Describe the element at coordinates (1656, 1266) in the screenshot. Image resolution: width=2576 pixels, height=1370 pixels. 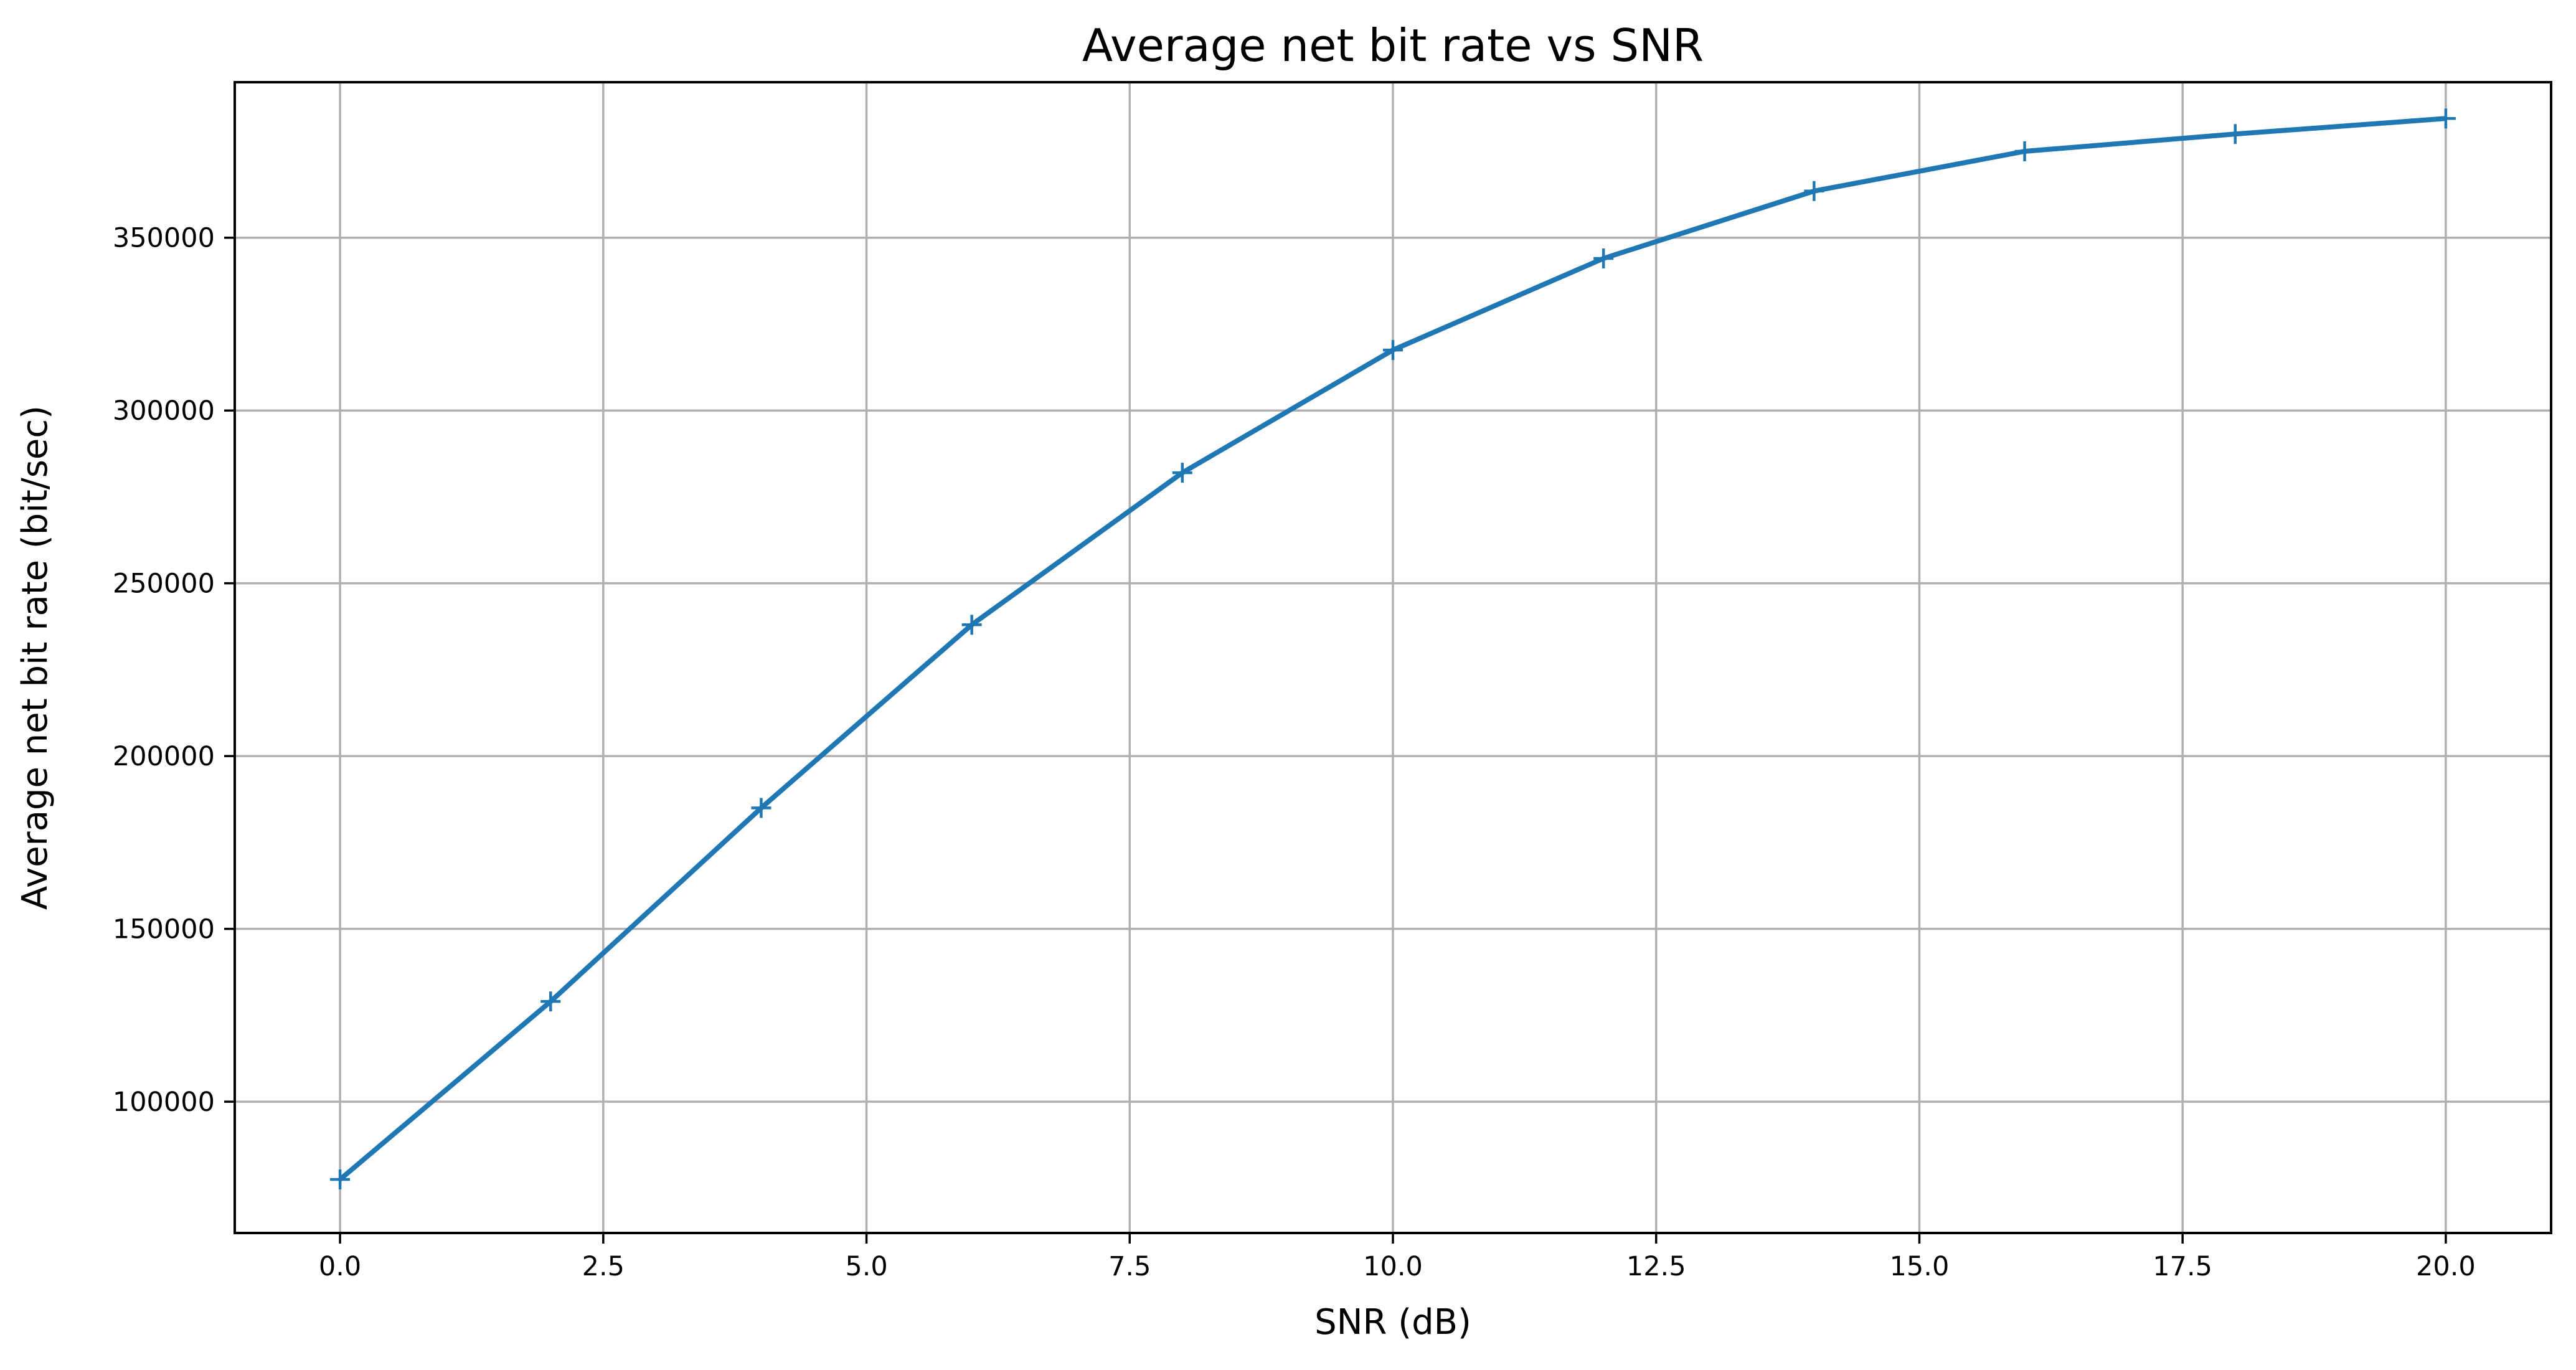
I see `x-tick-label: 12.5` at that location.